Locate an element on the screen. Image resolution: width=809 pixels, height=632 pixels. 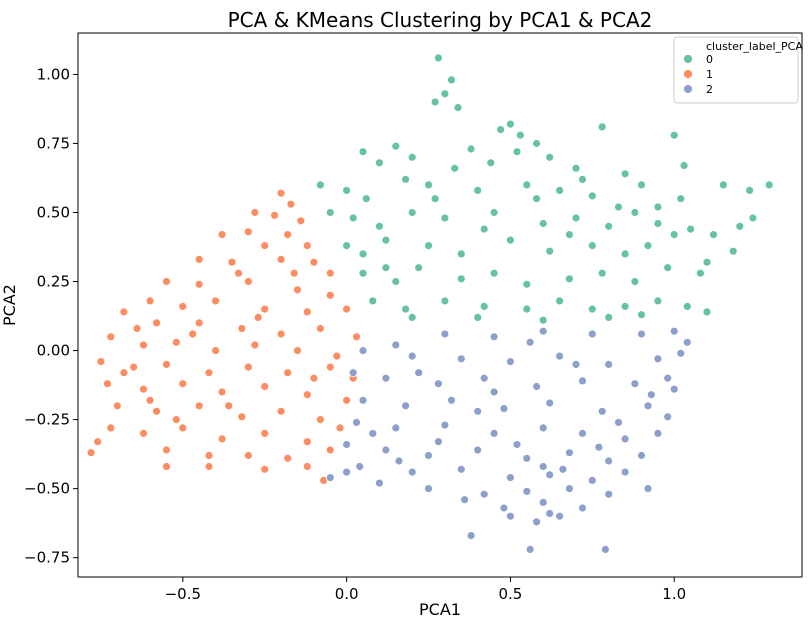
x-tick-label: 1.0 is located at coordinates (674, 594).